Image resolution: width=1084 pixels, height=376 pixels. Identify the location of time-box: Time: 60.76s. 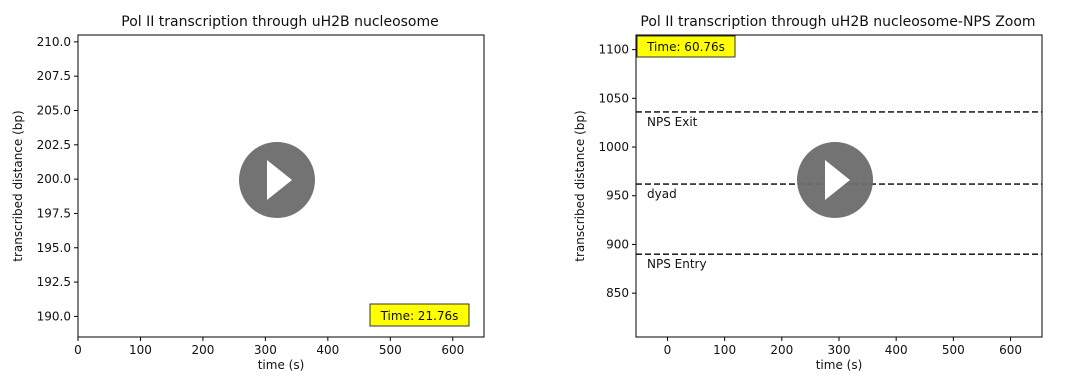
(686, 46).